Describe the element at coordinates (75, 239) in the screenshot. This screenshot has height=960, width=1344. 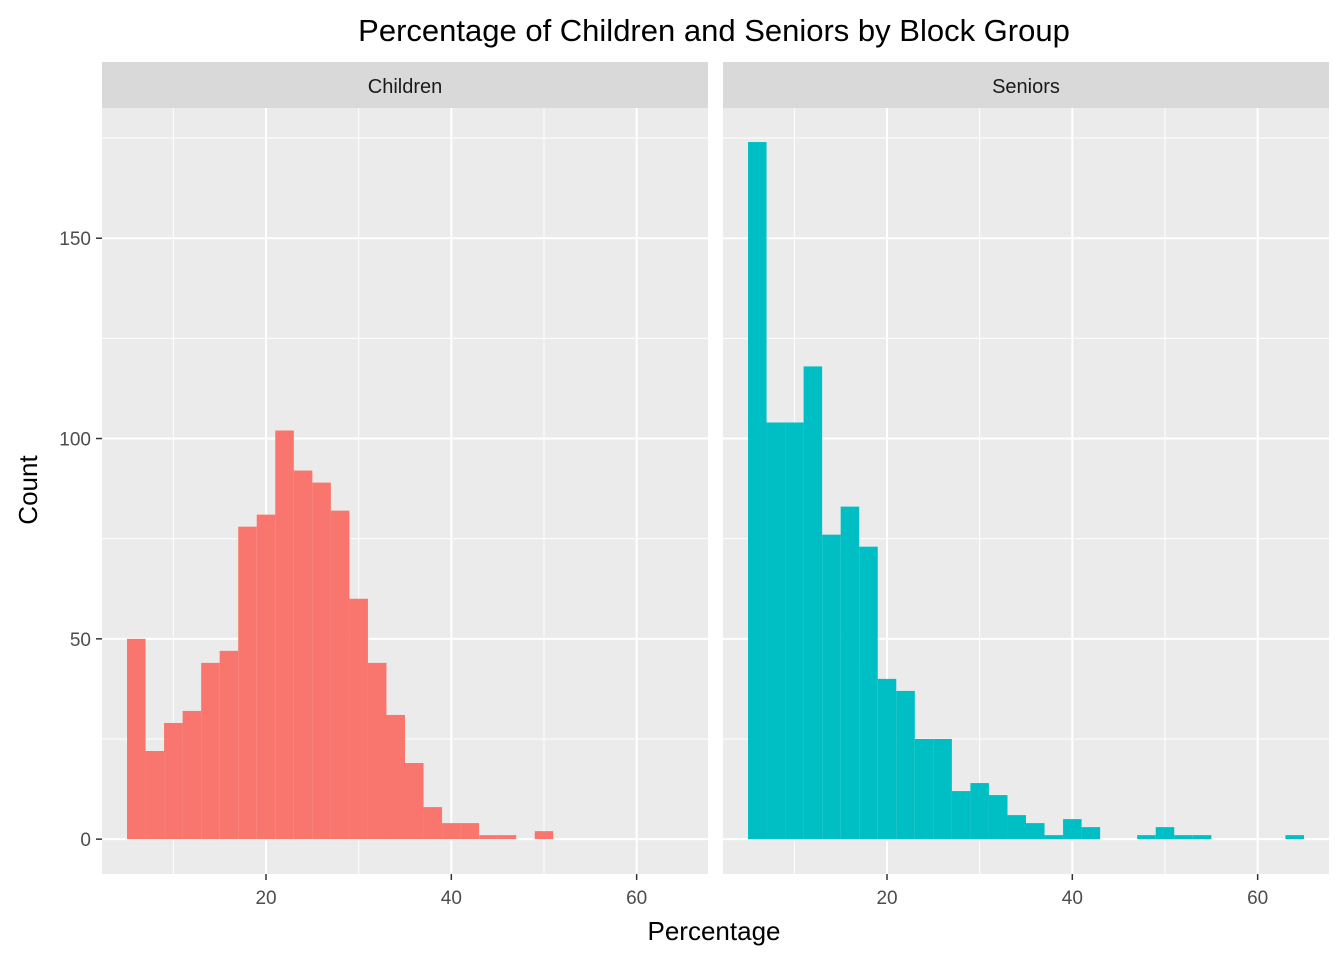
I see `y-tick-label: 150` at that location.